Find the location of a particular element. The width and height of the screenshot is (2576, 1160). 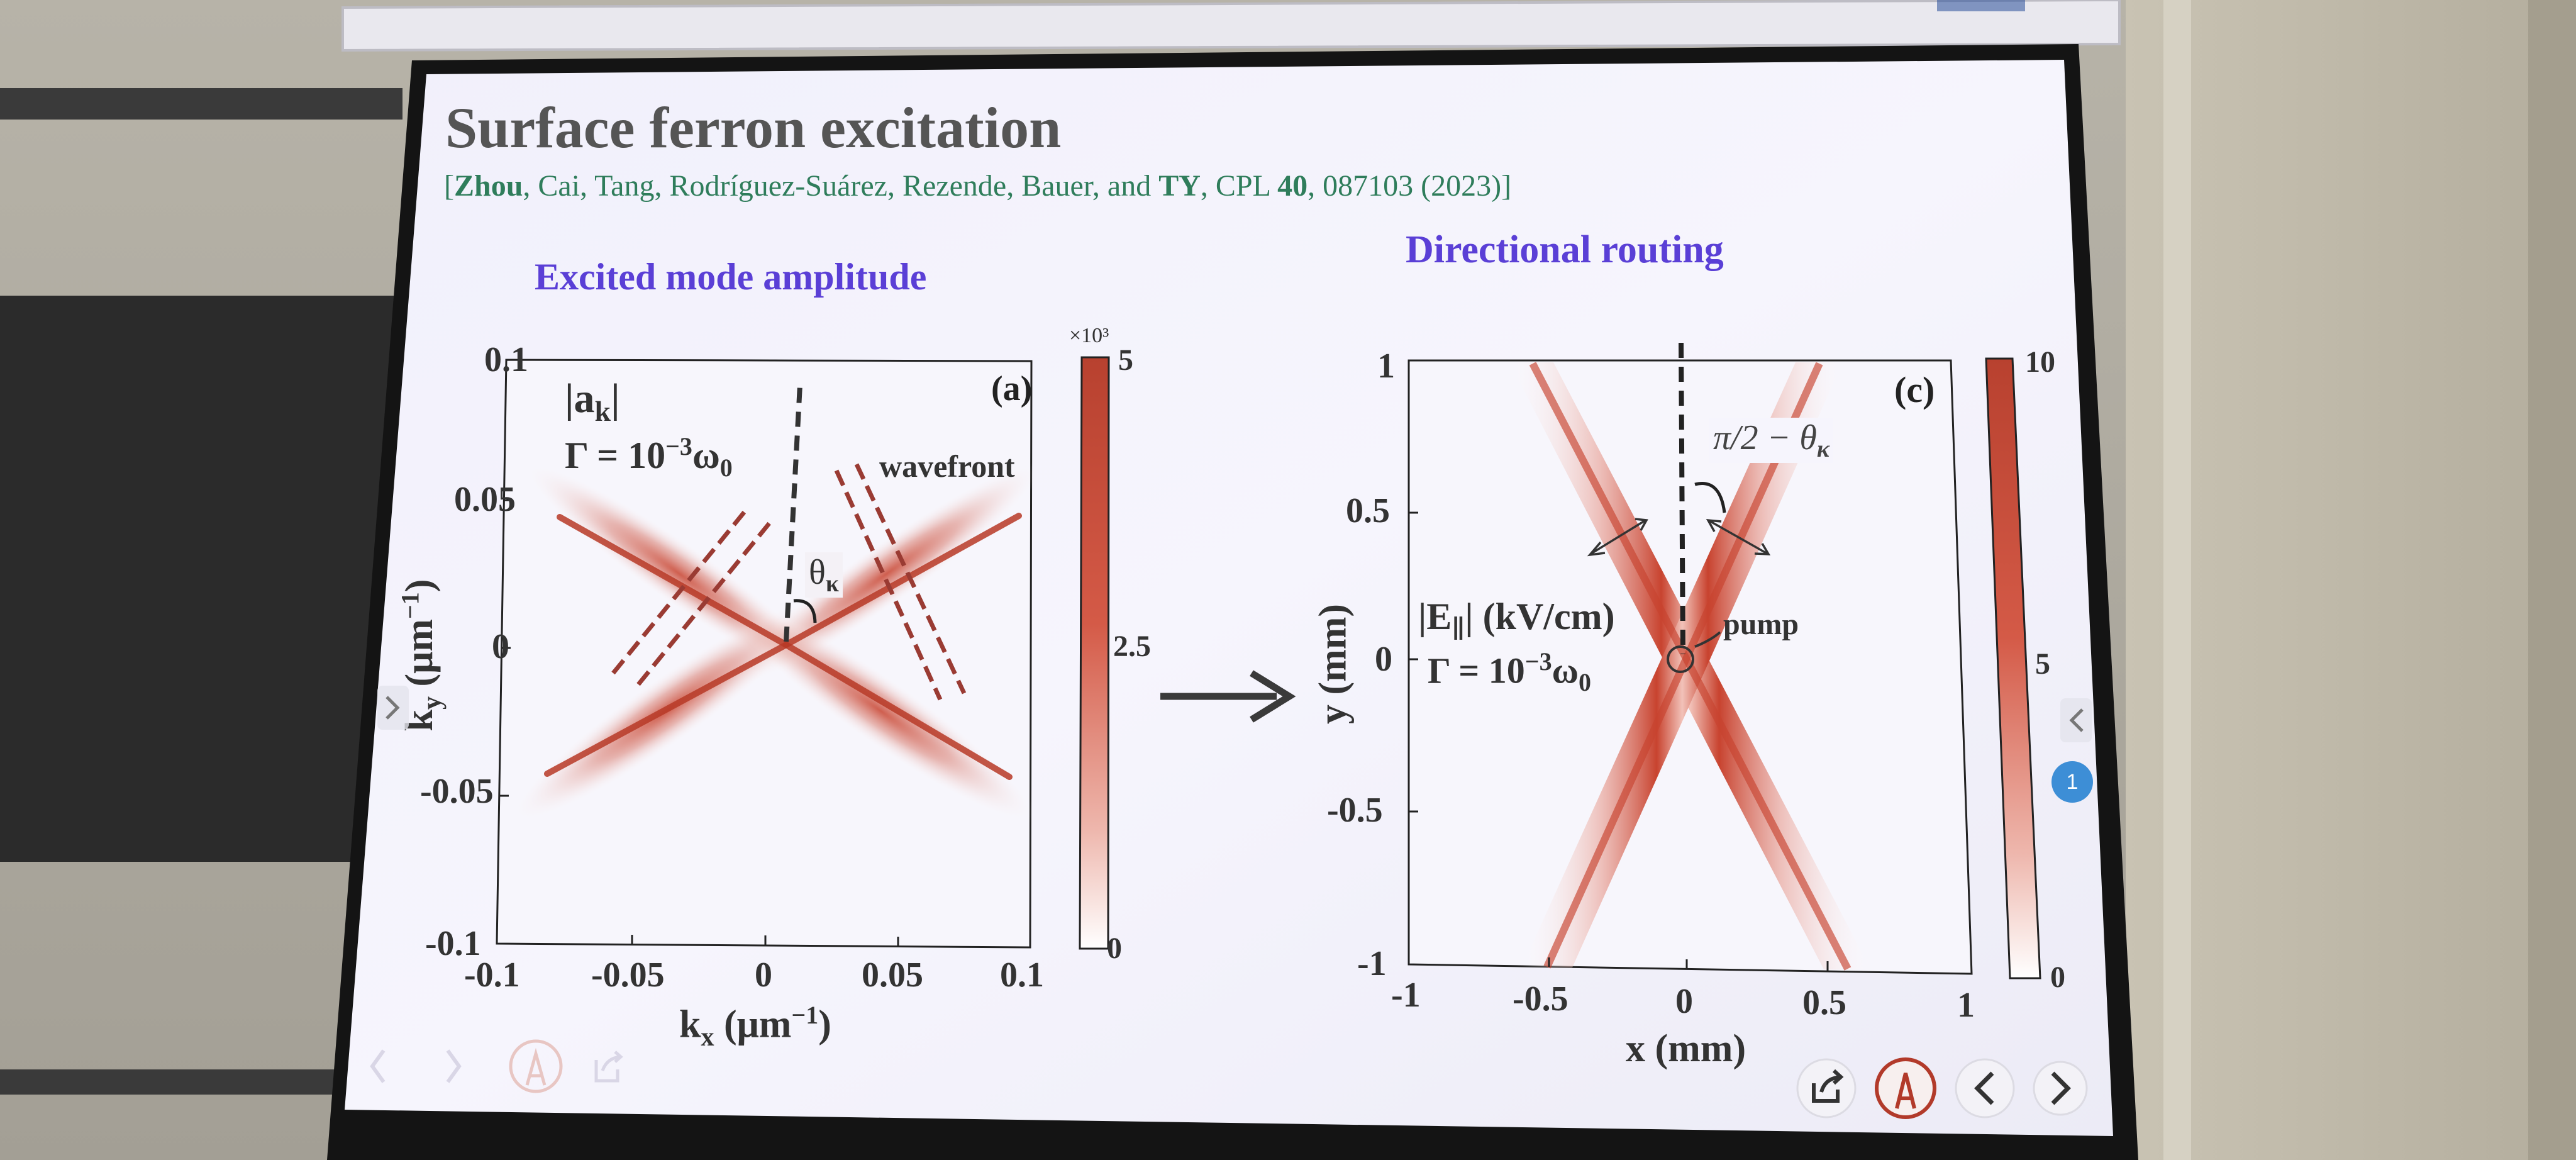

panel-a-ticks is located at coordinates (699, 652).